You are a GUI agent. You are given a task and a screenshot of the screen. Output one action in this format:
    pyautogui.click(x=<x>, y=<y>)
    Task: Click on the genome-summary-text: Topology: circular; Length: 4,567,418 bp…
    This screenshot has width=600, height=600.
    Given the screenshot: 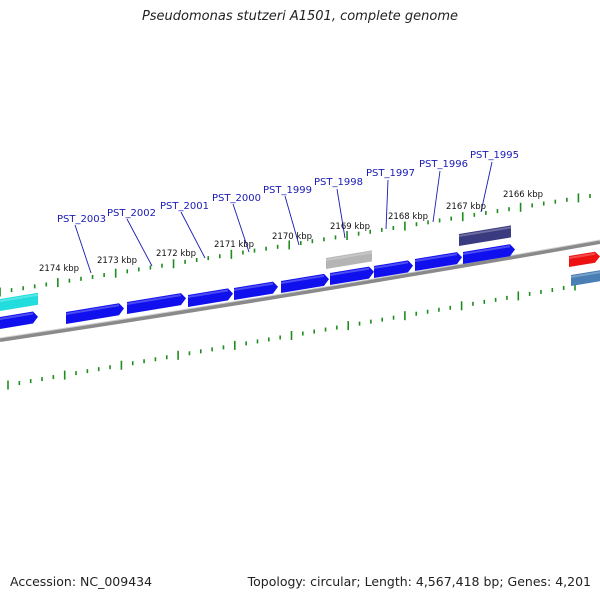 What is the action you would take?
    pyautogui.click(x=419, y=581)
    